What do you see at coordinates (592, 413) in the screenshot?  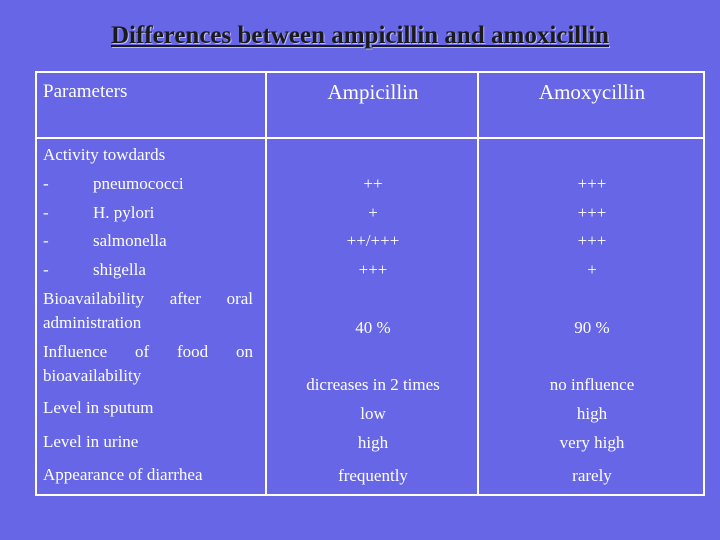 I see `amoxycillin-sputum: high` at bounding box center [592, 413].